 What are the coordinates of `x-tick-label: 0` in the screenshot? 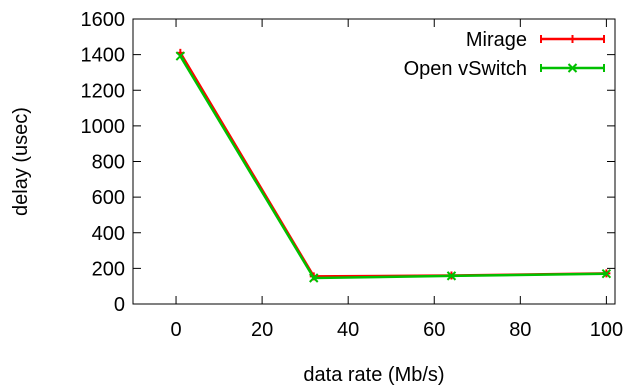 It's located at (175, 330).